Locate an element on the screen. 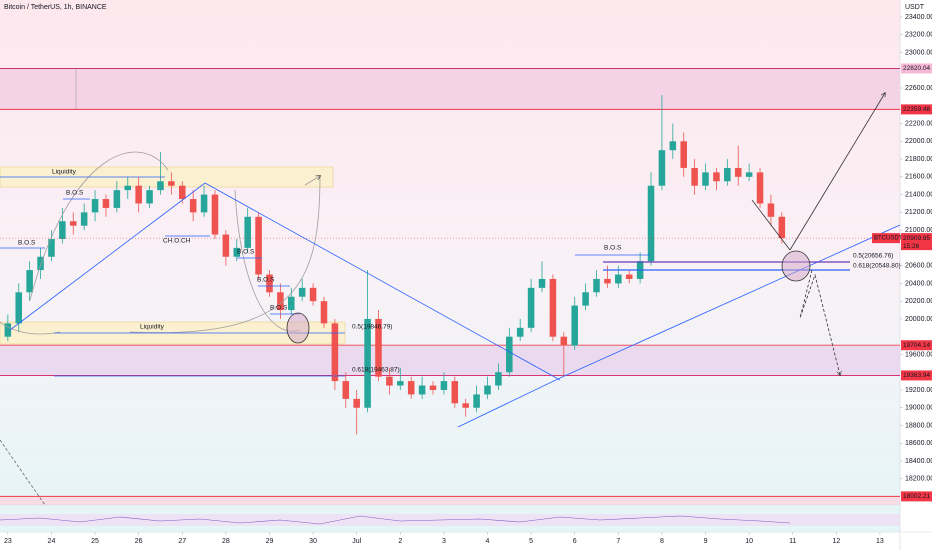 The height and width of the screenshot is (550, 932). y-tick-label: 21800.00 is located at coordinates (918, 159).